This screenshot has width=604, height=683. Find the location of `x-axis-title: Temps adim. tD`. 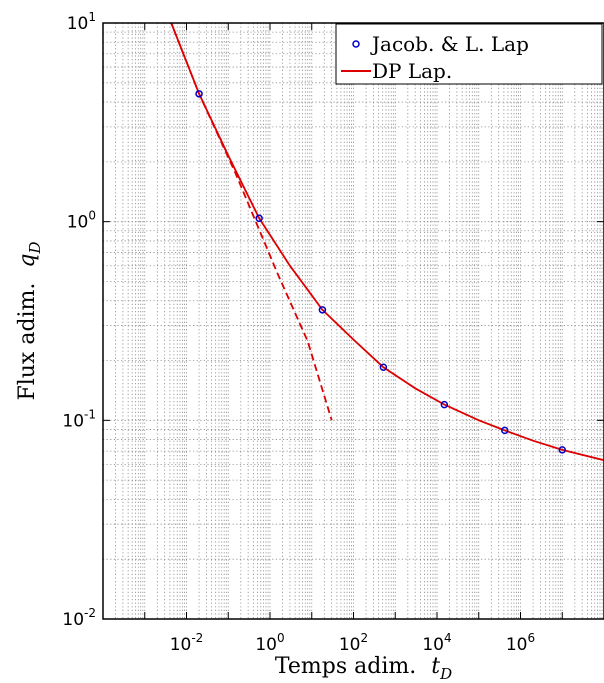

x-axis-title: Temps adim. tD is located at coordinates (363, 668).